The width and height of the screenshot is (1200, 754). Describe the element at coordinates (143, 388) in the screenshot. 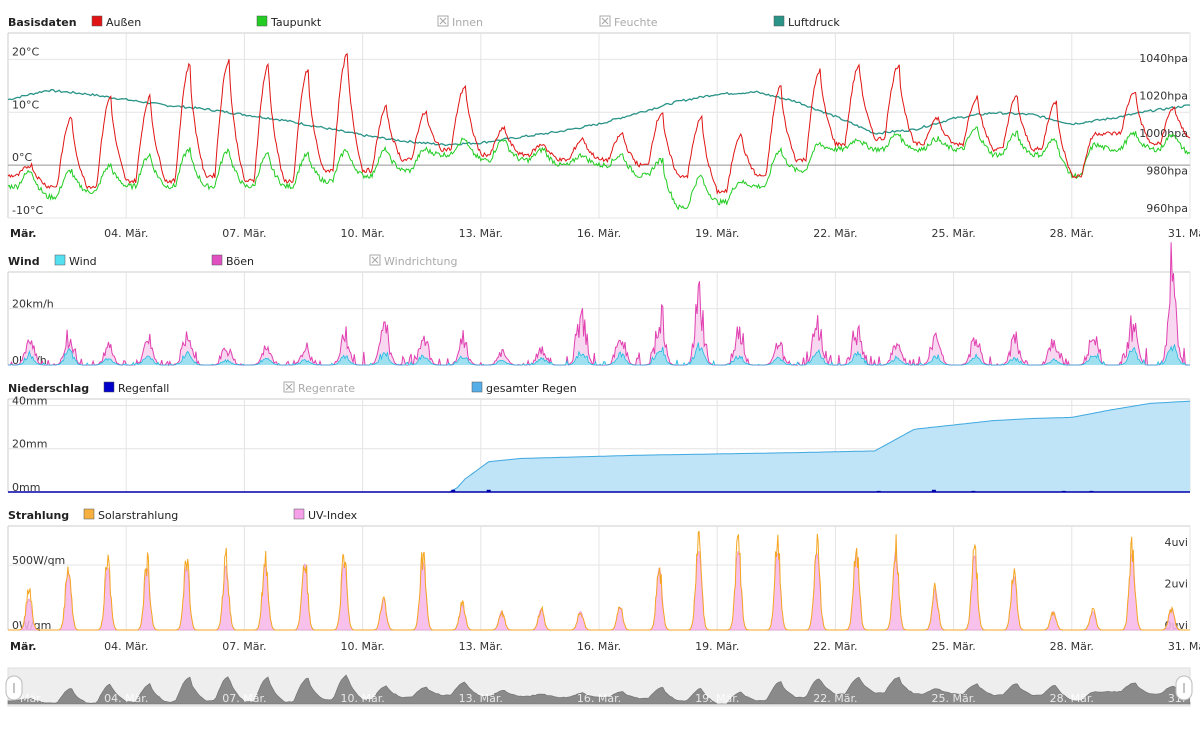

I see `legend-label: Regenfall` at that location.